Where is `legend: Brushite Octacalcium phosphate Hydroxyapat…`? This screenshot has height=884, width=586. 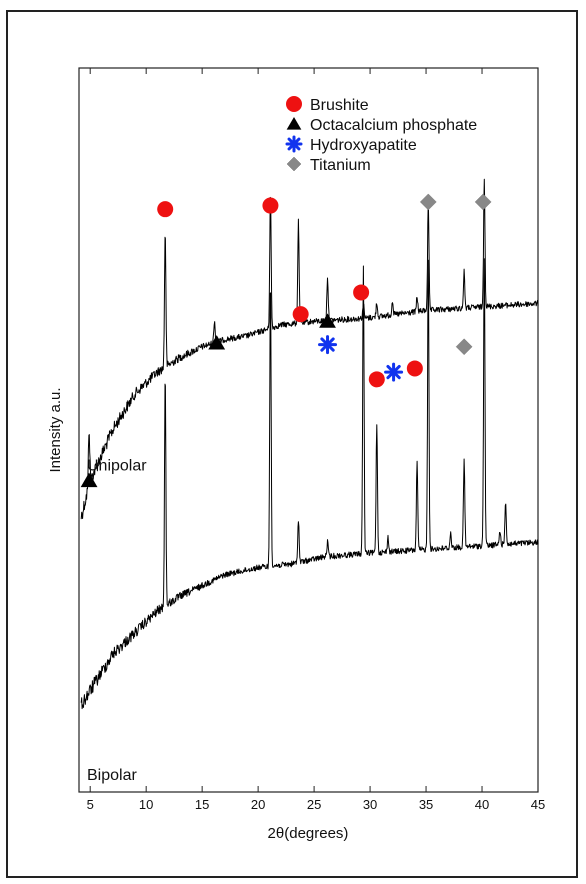
legend: Brushite Octacalcium phosphate Hydroxyapat… is located at coordinates (381, 135).